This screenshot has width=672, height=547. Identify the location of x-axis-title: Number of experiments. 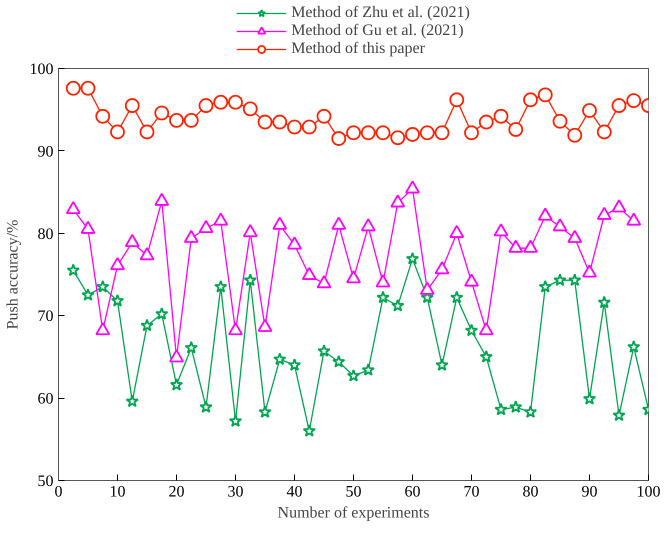
(354, 513).